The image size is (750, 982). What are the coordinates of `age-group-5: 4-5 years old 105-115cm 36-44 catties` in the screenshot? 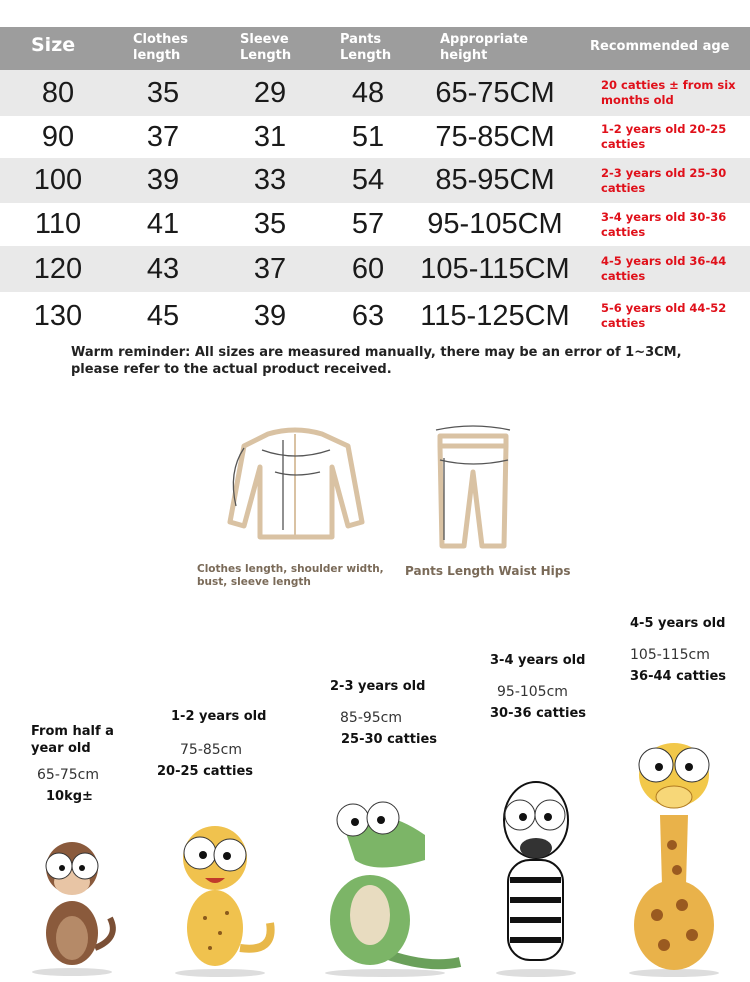 It's located at (685, 649).